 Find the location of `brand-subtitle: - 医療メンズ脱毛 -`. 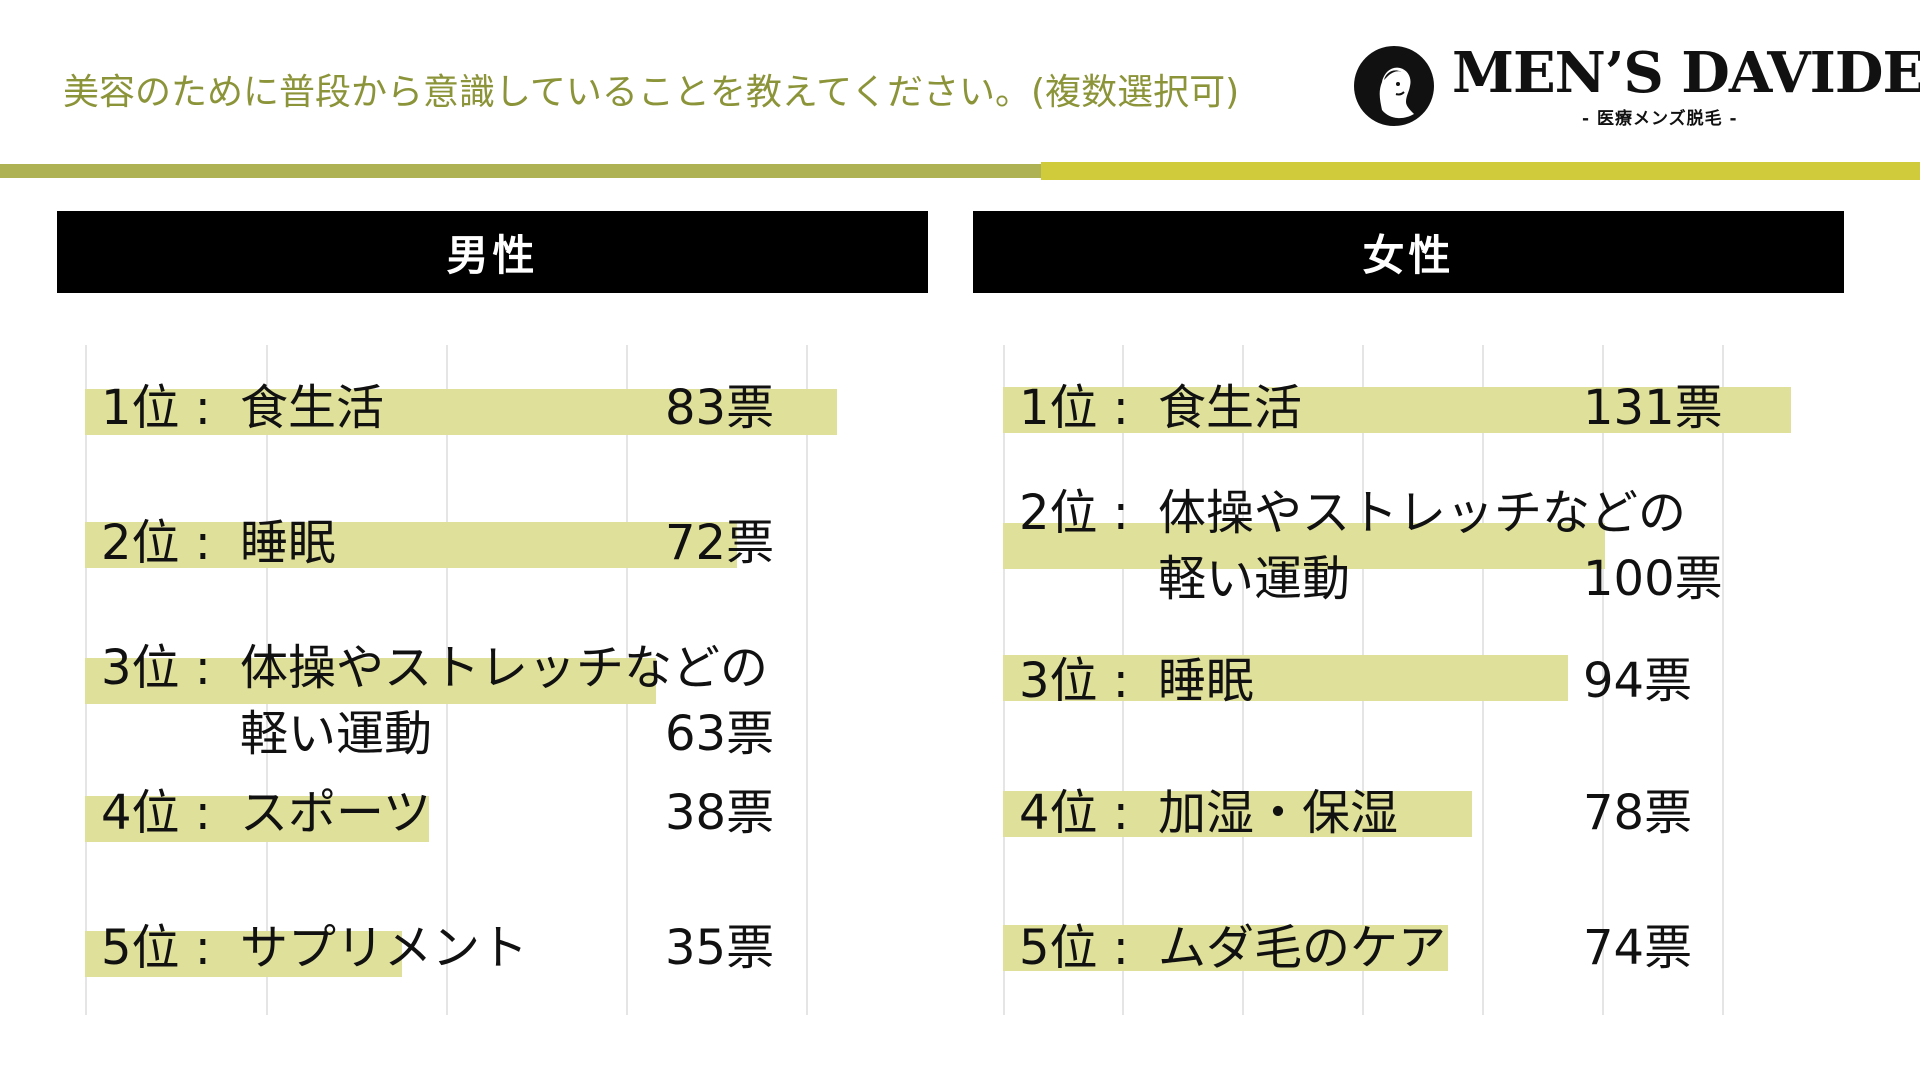

brand-subtitle: - 医療メンズ脱毛 - is located at coordinates (1660, 119).